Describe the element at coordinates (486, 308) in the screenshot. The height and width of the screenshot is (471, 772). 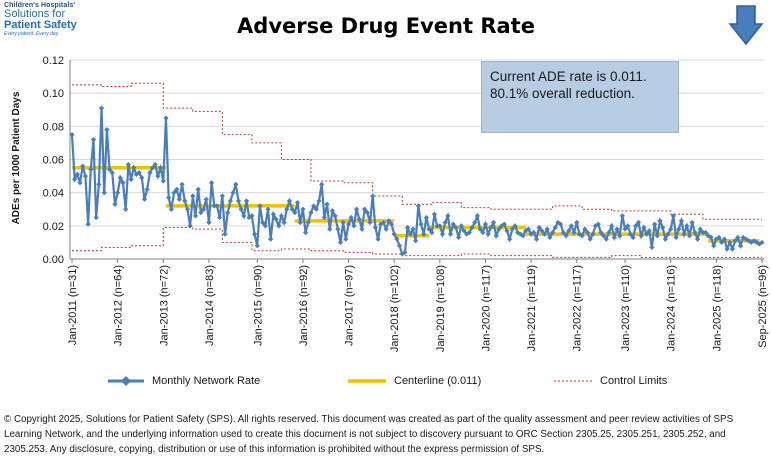
I see `x-tick-label: Jan-2020 (n=117)` at that location.